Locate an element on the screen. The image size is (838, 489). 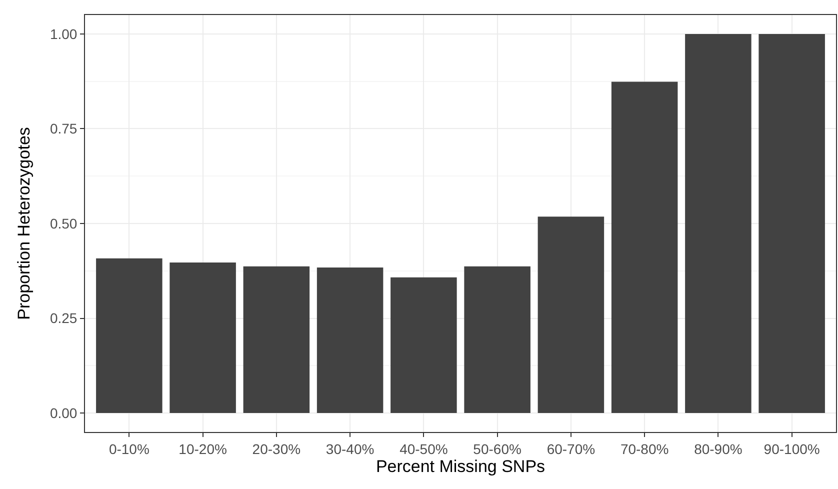
x-tick-label: 90-100% is located at coordinates (792, 448).